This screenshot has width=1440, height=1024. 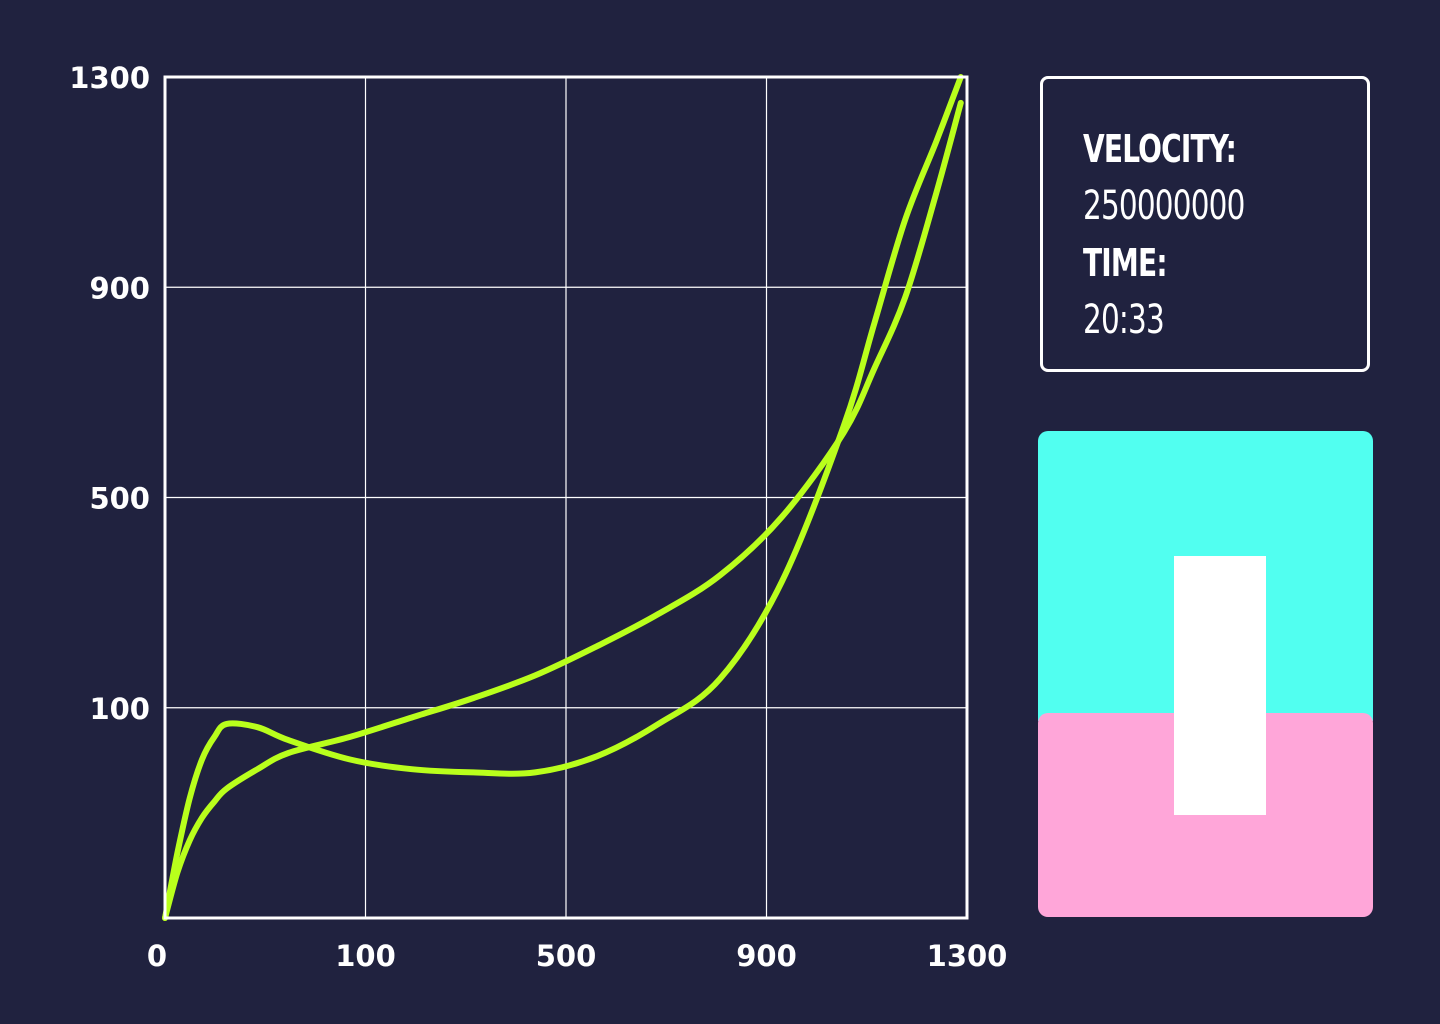 I want to click on readout-panel: VELOCITY: 250000000 TIME: 20:33, so click(x=1205, y=224).